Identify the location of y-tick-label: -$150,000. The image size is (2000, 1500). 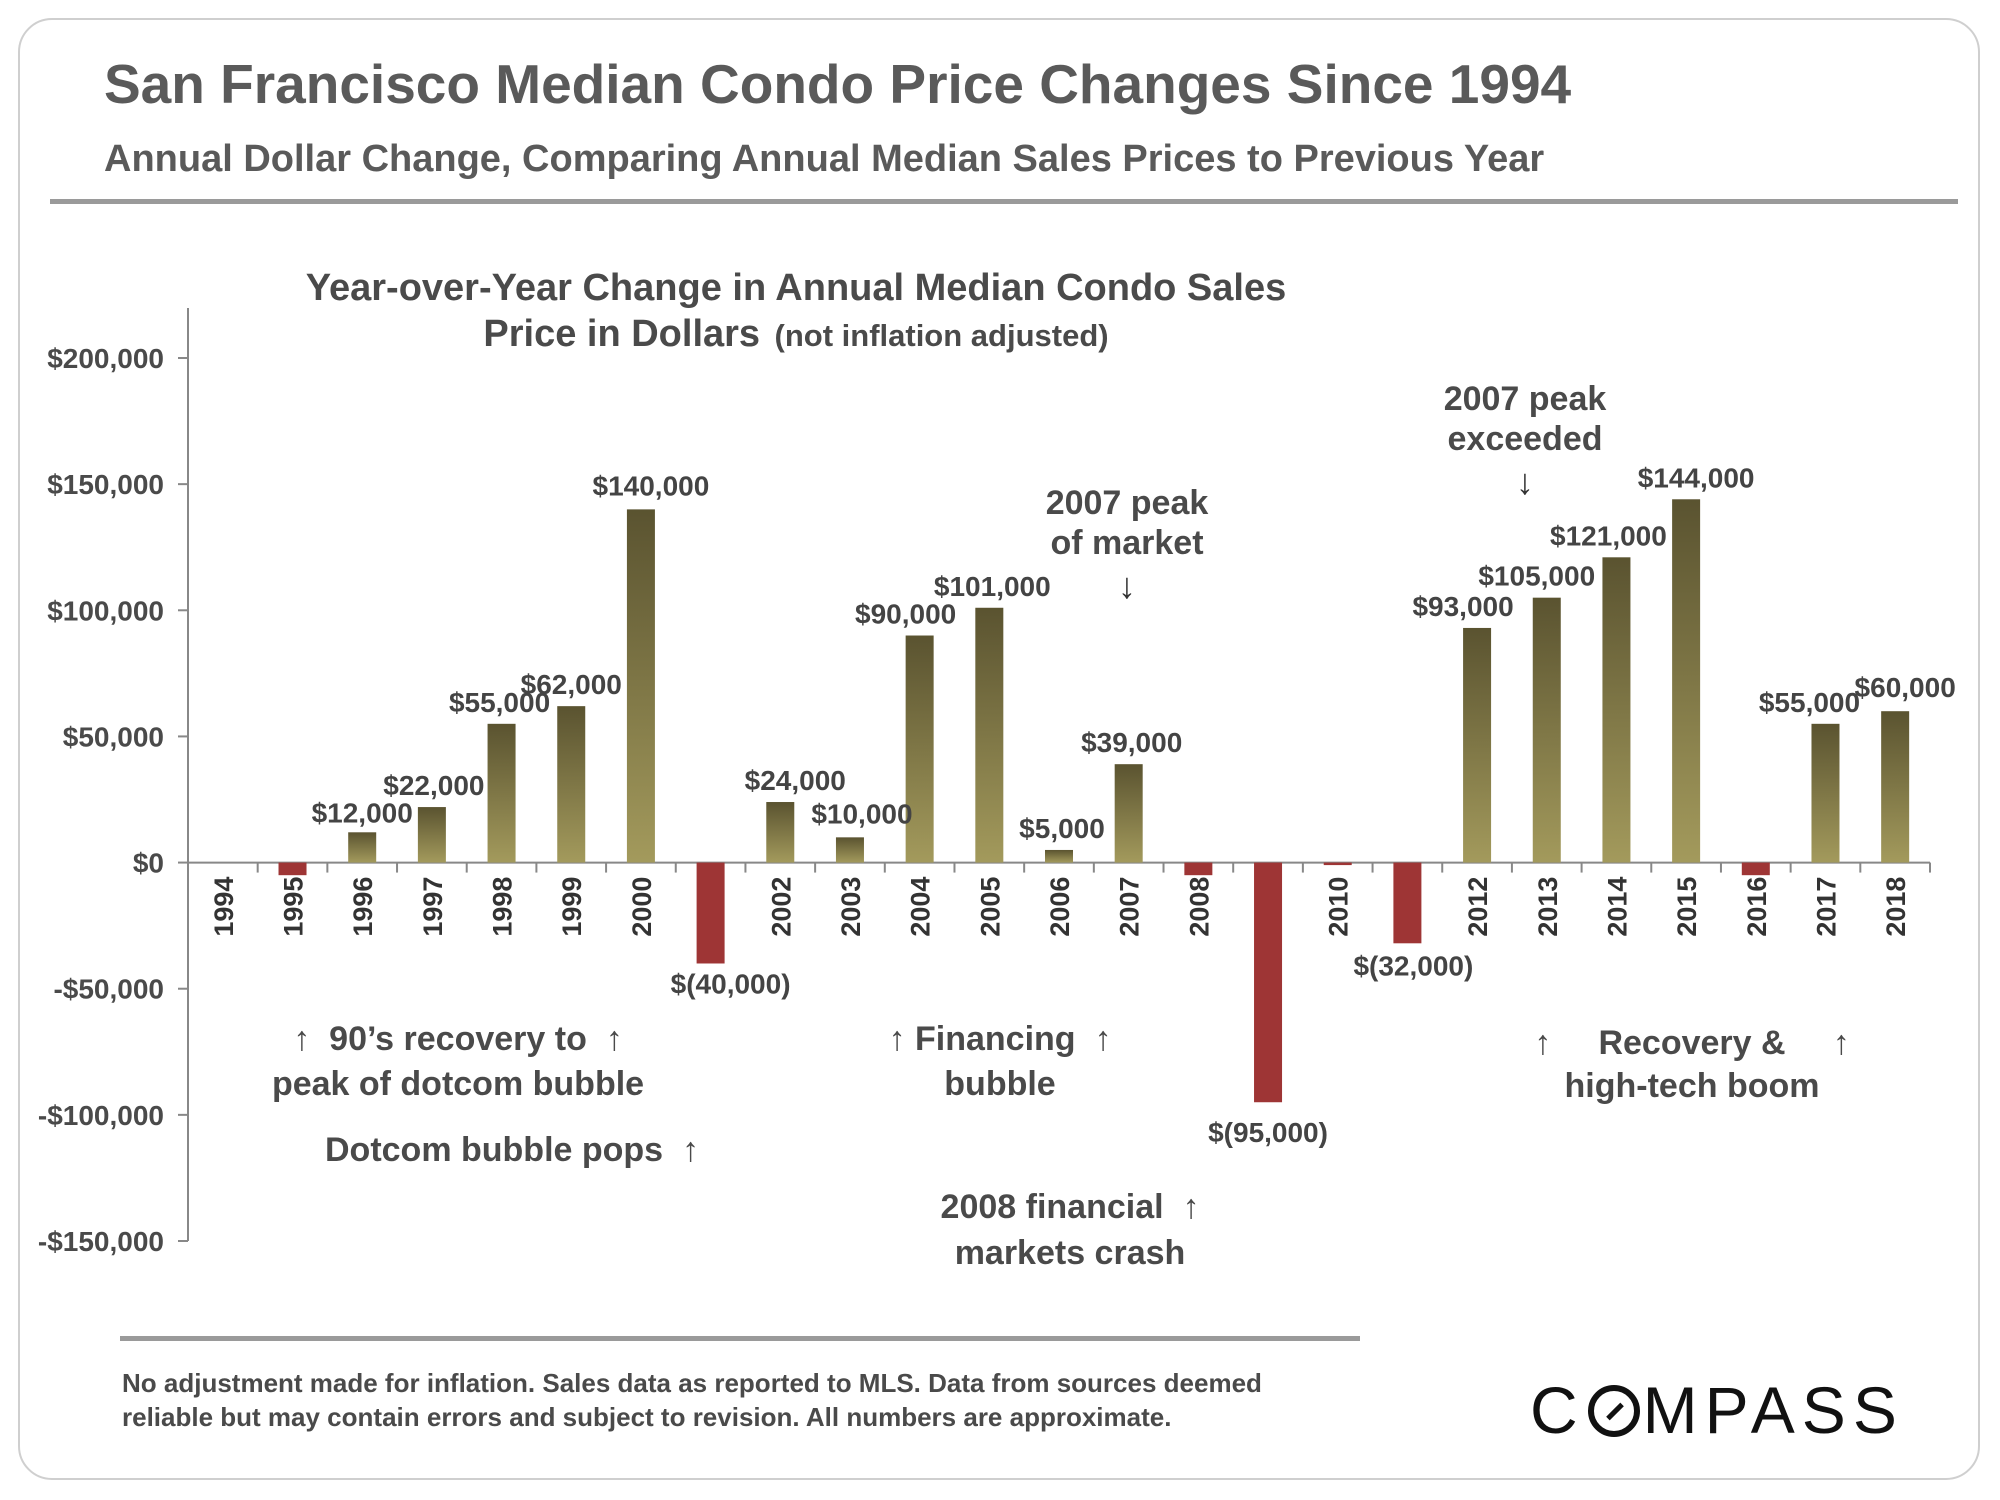
(101, 1241).